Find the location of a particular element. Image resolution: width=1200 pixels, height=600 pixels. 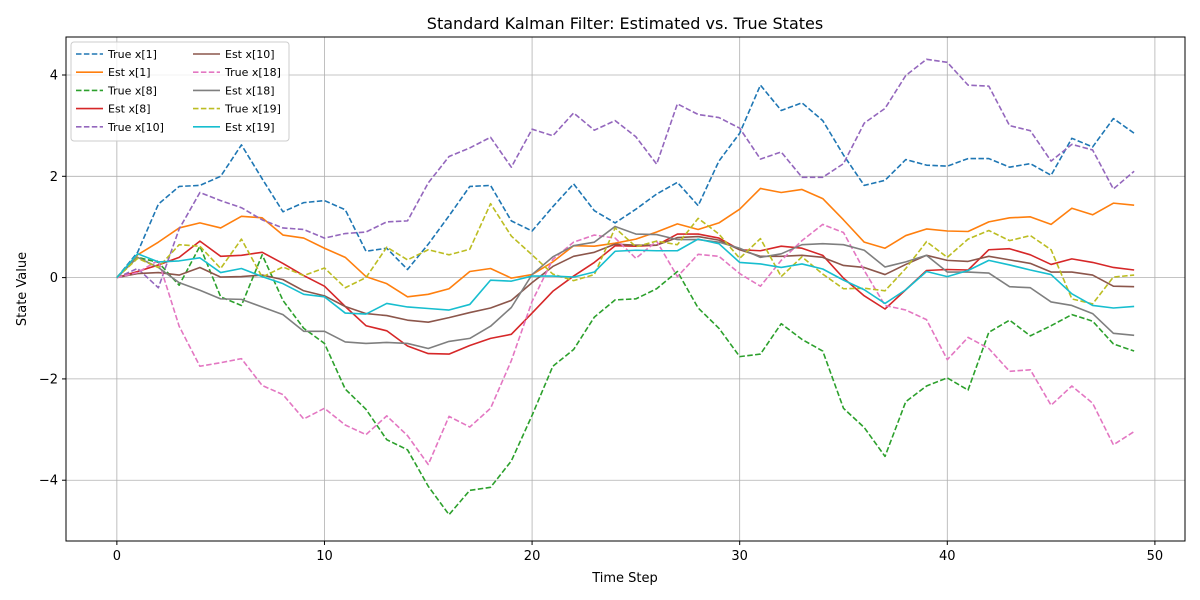

y-tick-label: 0 is located at coordinates (54, 278).